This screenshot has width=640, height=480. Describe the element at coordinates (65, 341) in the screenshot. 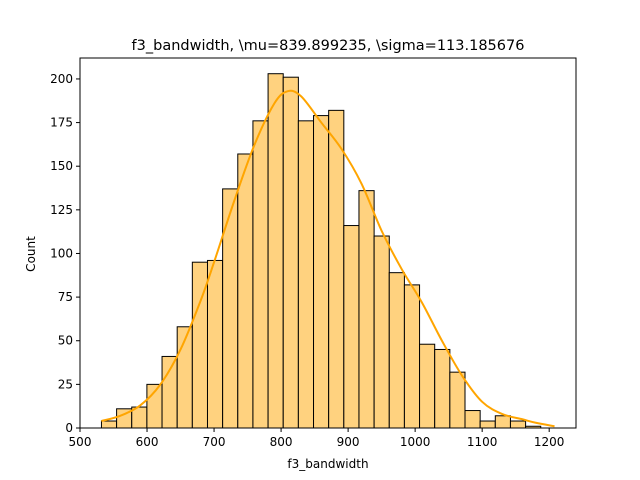

I see `y-tick-label: 50` at that location.